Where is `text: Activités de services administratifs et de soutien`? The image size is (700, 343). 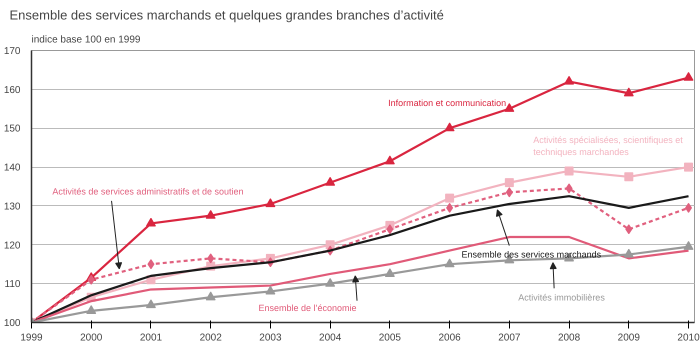 text: Activités de services administratifs et de soutien is located at coordinates (148, 191).